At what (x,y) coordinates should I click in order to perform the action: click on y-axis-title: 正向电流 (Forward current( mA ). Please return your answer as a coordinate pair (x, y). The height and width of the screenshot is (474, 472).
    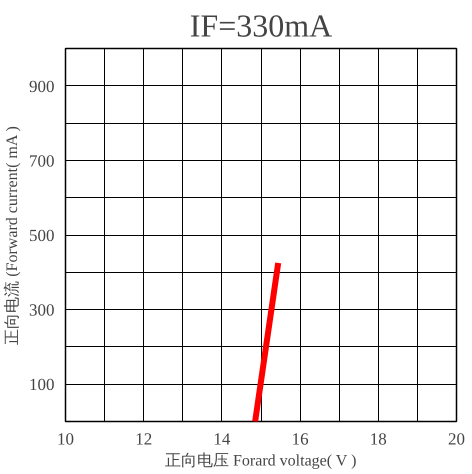
    Looking at the image, I should click on (12, 235).